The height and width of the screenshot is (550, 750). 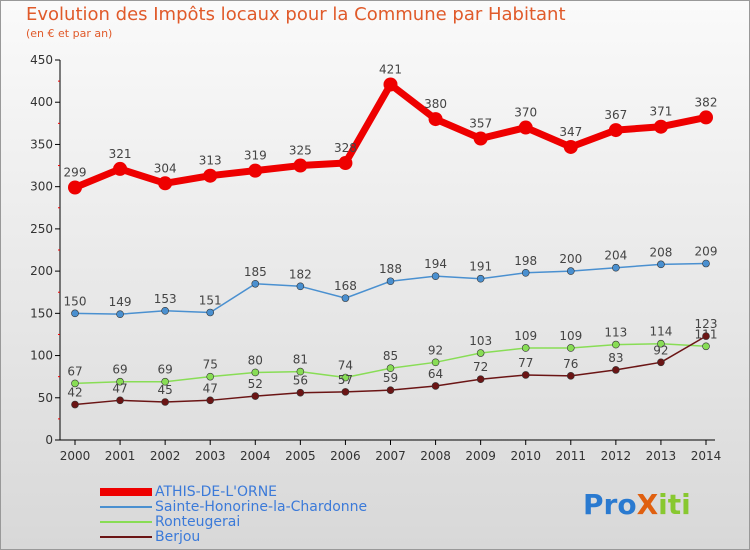 I want to click on data-label: 81, so click(x=300, y=360).